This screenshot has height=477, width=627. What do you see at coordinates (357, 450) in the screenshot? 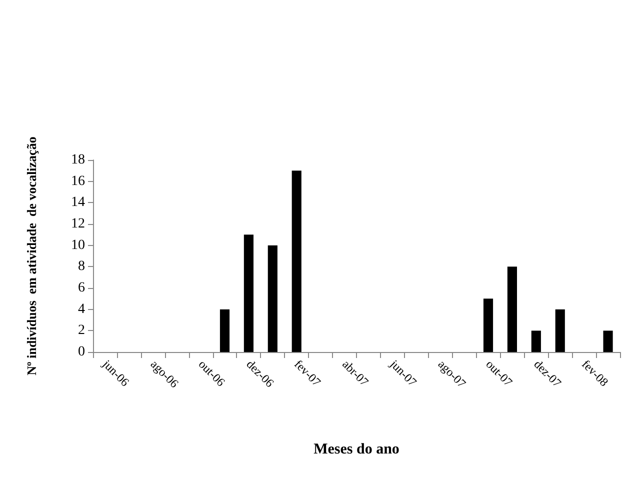
I see `x-axis-title: Meses do ano` at bounding box center [357, 450].